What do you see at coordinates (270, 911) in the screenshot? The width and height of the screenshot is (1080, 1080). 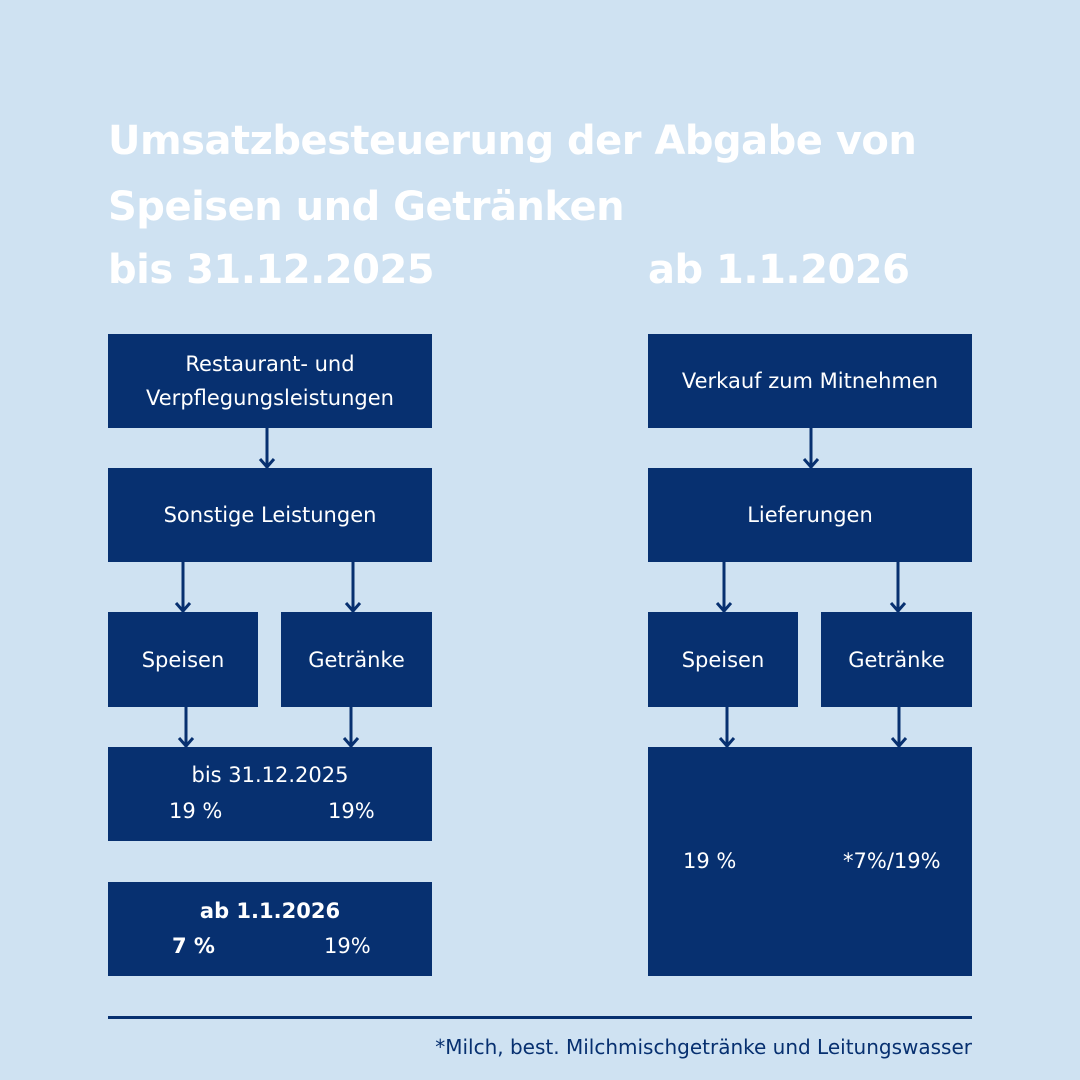 I see `rates-new-label: ab 1.1.2026` at bounding box center [270, 911].